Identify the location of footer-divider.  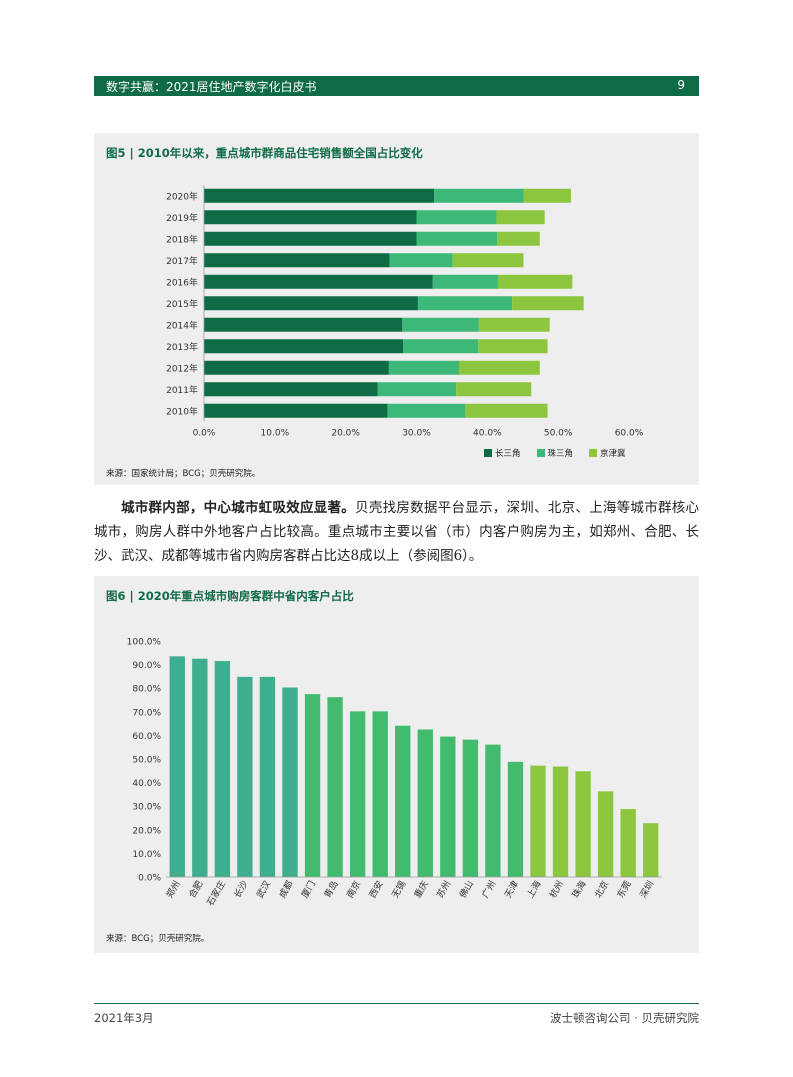
(396, 1003).